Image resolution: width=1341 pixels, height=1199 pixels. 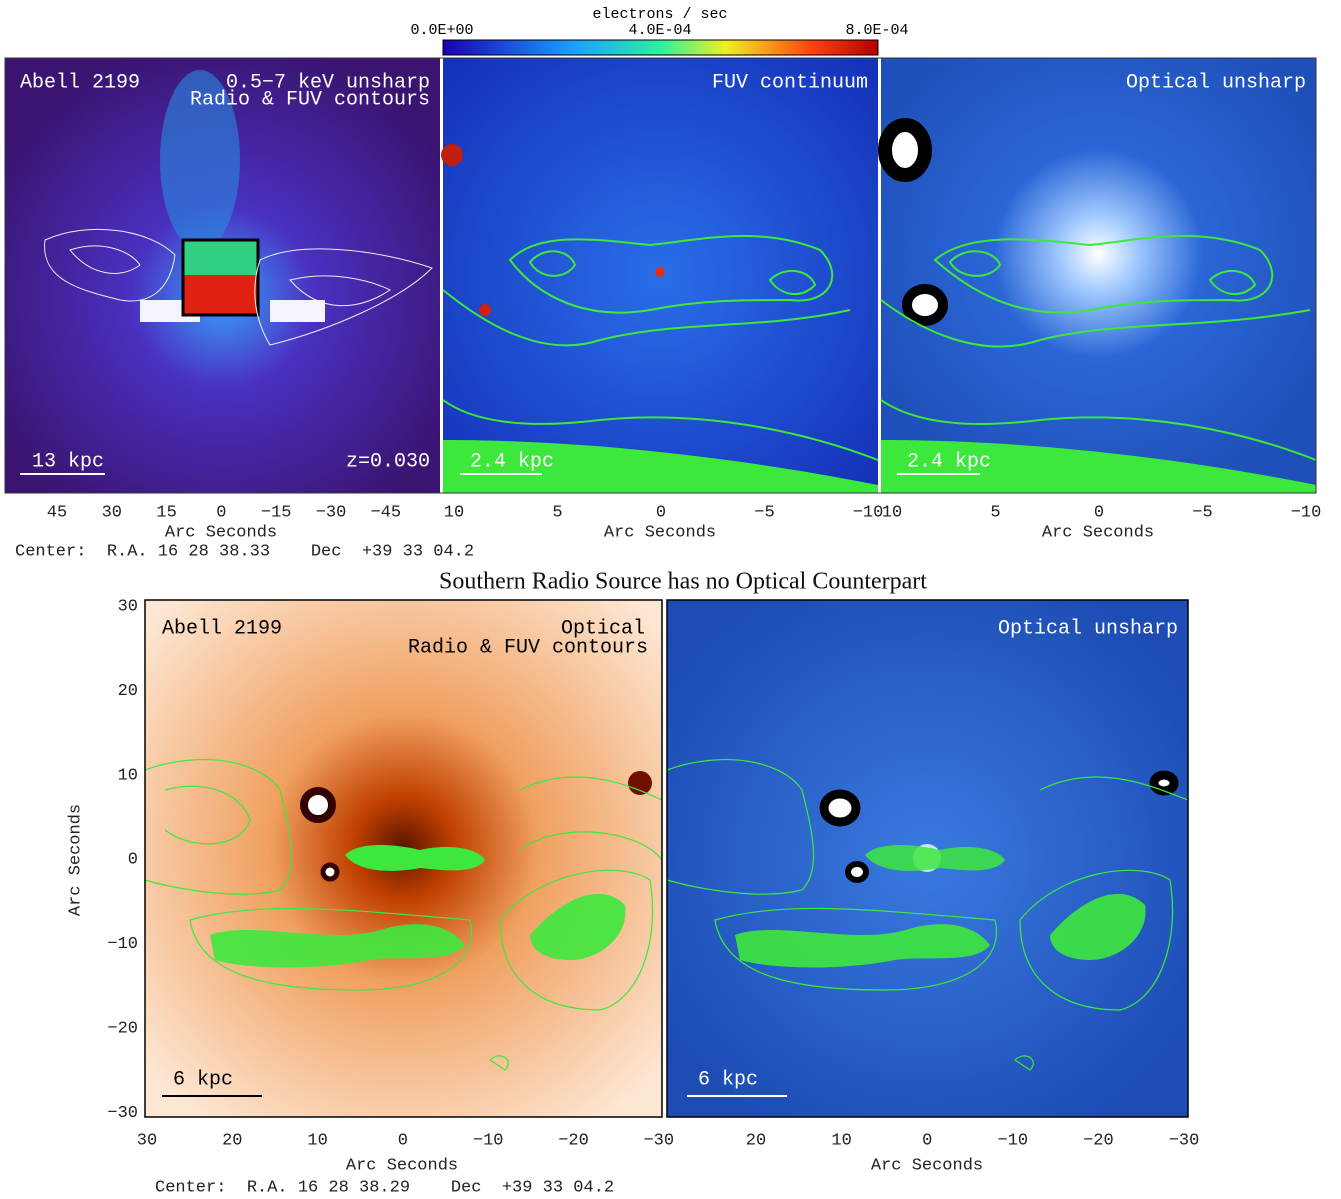 I want to click on fuv-panel: FUV continuum 2.4 kpc, so click(x=660, y=275).